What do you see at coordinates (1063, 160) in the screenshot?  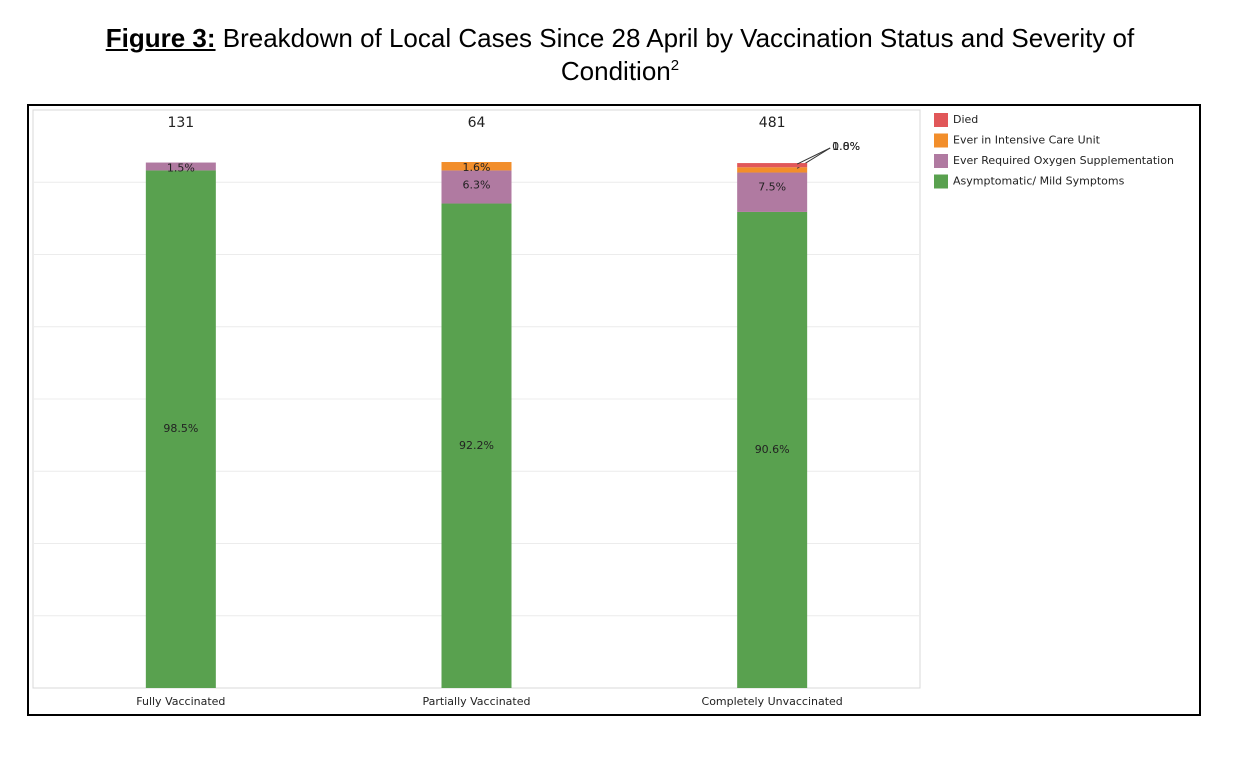 I see `legend-label: Ever Required Oxygen Supplementation` at bounding box center [1063, 160].